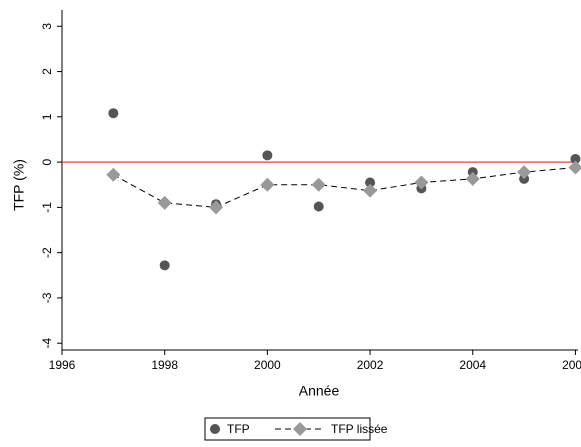 This screenshot has width=581, height=447. What do you see at coordinates (47, 116) in the screenshot?
I see `y-tick-label: 1` at bounding box center [47, 116].